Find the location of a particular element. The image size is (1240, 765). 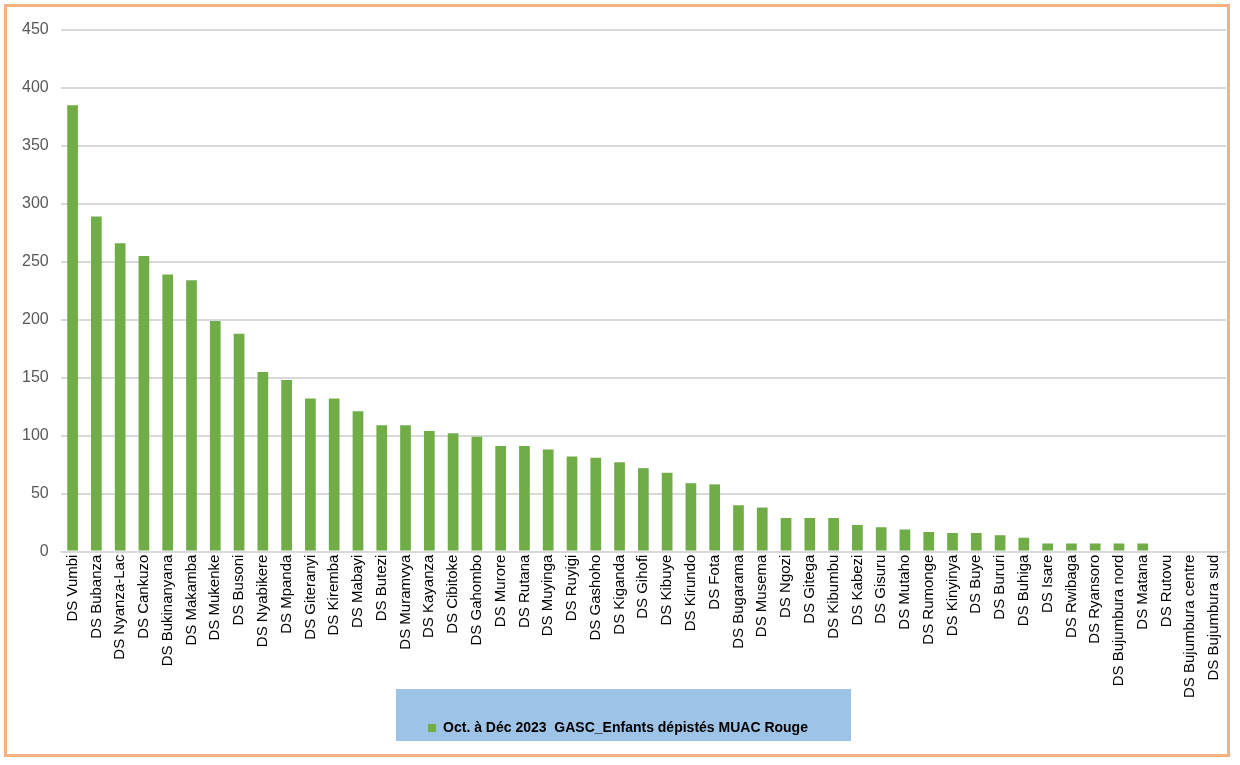

x-tick-label: DS Nyabikere is located at coordinates (261, 601).